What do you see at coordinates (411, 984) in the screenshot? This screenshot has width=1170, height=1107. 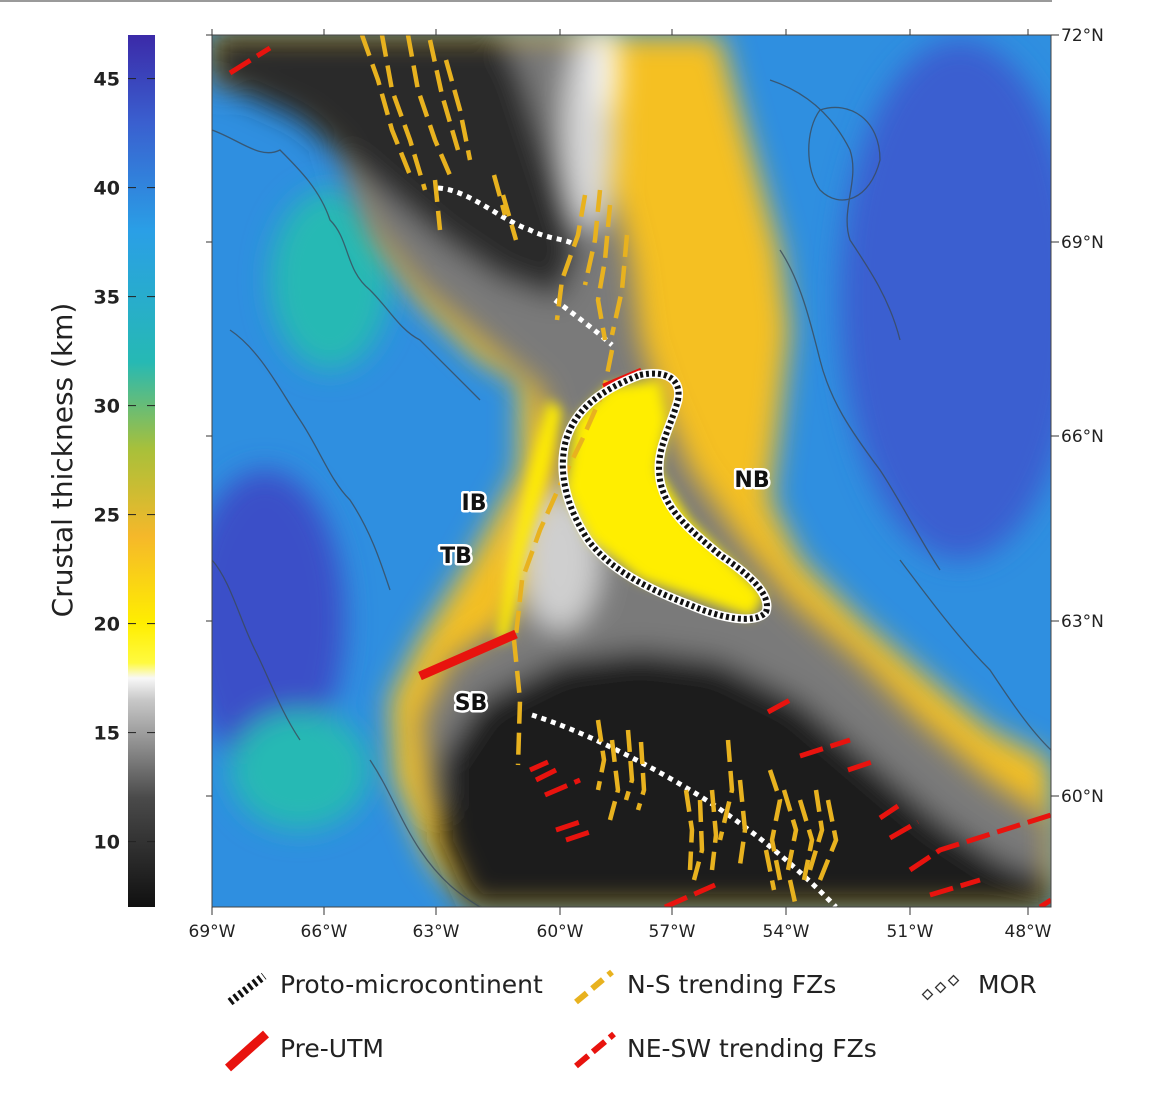 I see `legend-label-proto: Proto-microcontinent` at bounding box center [411, 984].